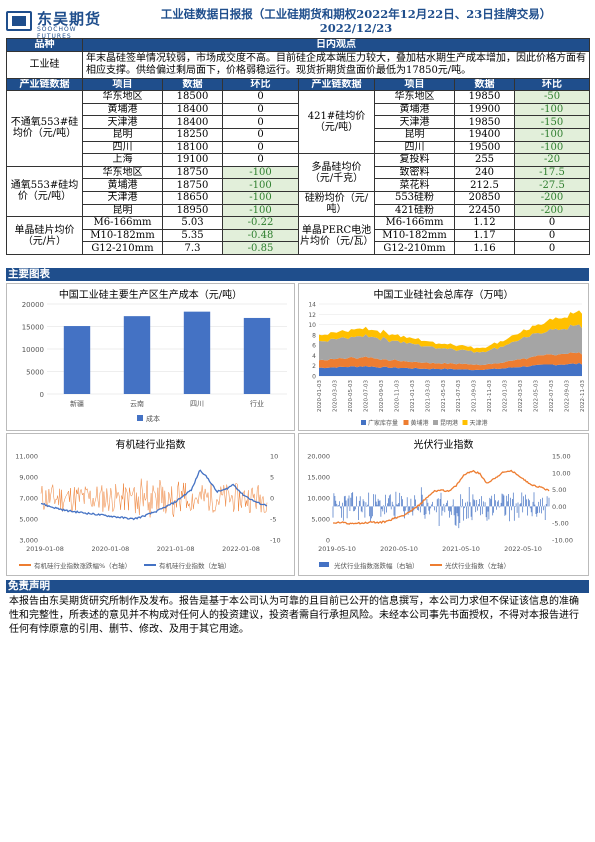 This screenshot has height=842, width=595. What do you see at coordinates (461, 549) in the screenshot?
I see `x-tick-label: 2021-05-10` at bounding box center [461, 549].